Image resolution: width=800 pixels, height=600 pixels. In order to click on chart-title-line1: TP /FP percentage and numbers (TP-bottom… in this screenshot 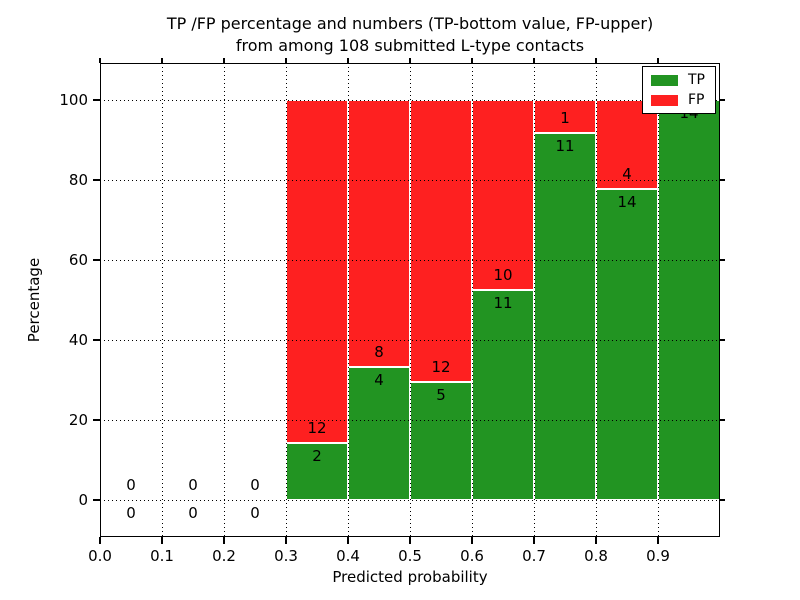, I will do `click(410, 23)`.